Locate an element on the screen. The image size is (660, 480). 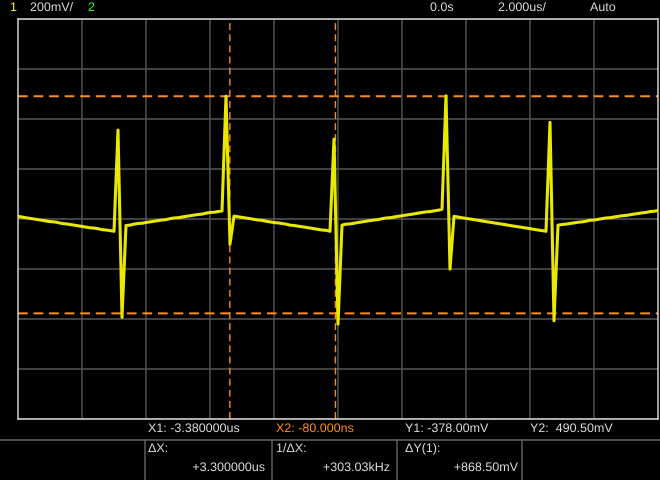
text: 2 is located at coordinates (91, 7).